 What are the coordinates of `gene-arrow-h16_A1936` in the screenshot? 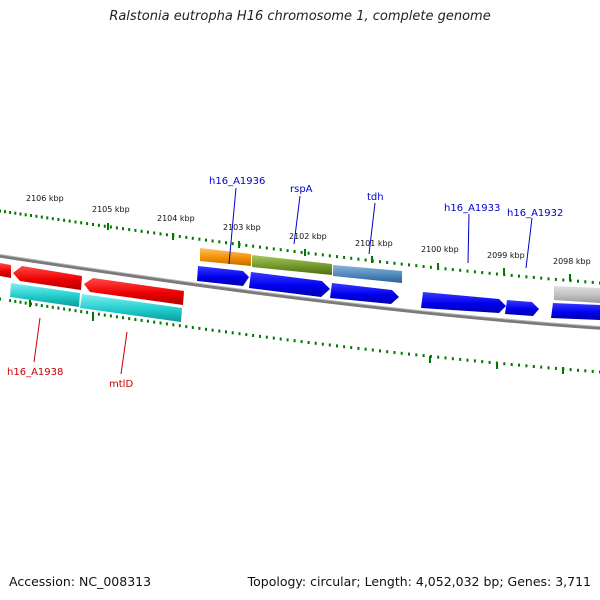 It's located at (223, 276).